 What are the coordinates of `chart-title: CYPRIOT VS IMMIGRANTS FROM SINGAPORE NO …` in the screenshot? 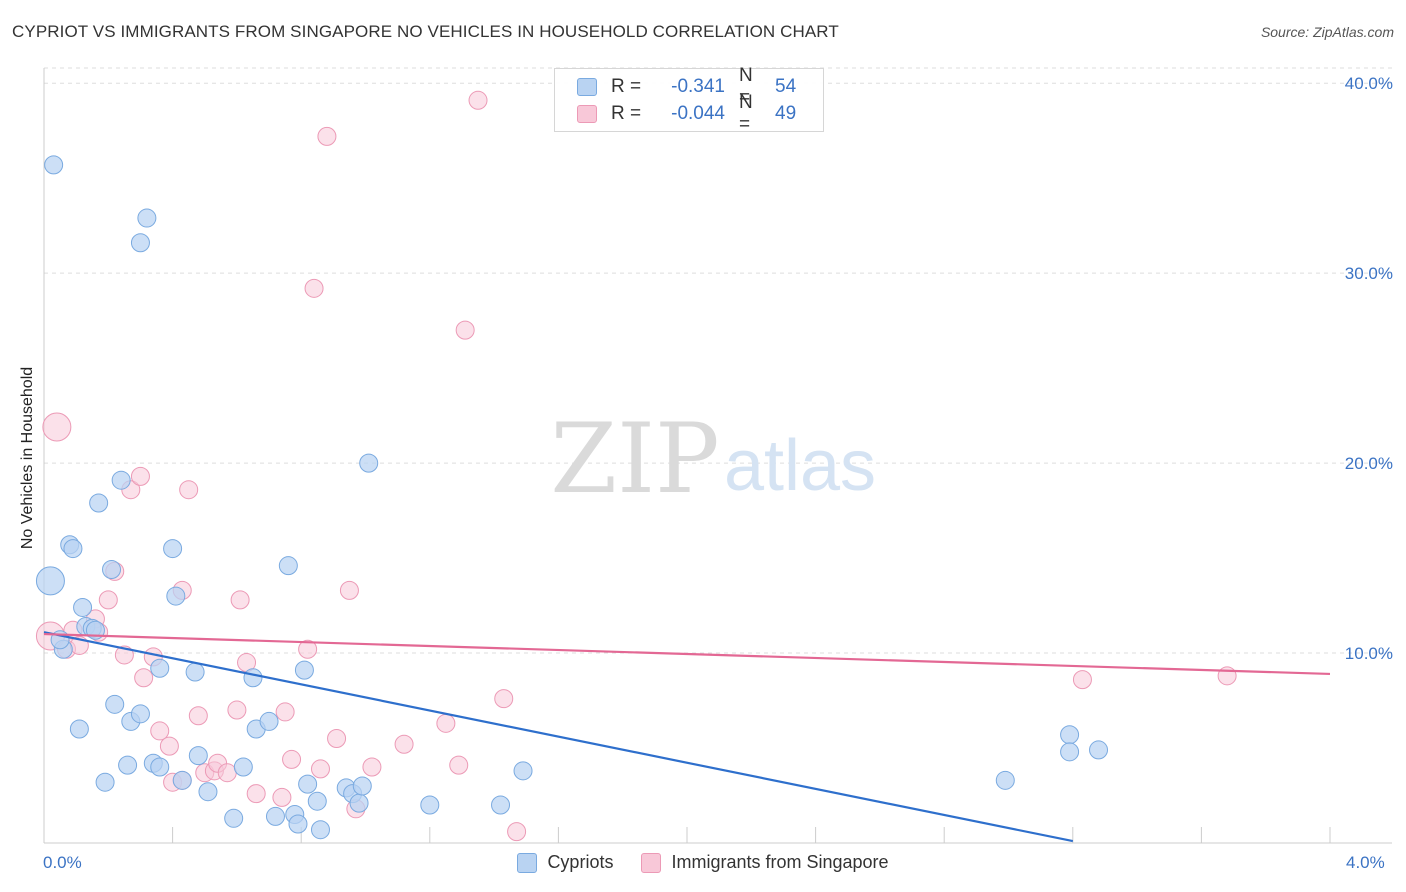 It's located at (425, 31).